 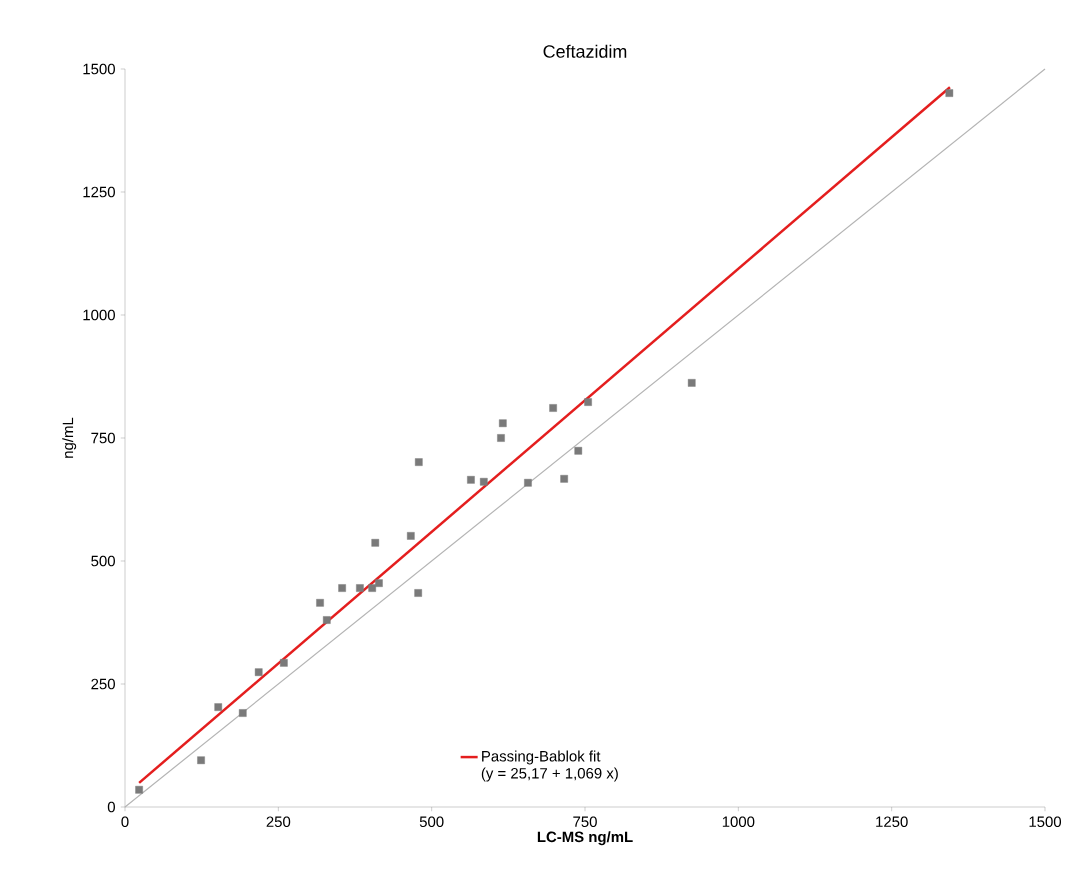 I want to click on annotation: (y = 25,17 + 1,069 x), so click(x=549, y=774).